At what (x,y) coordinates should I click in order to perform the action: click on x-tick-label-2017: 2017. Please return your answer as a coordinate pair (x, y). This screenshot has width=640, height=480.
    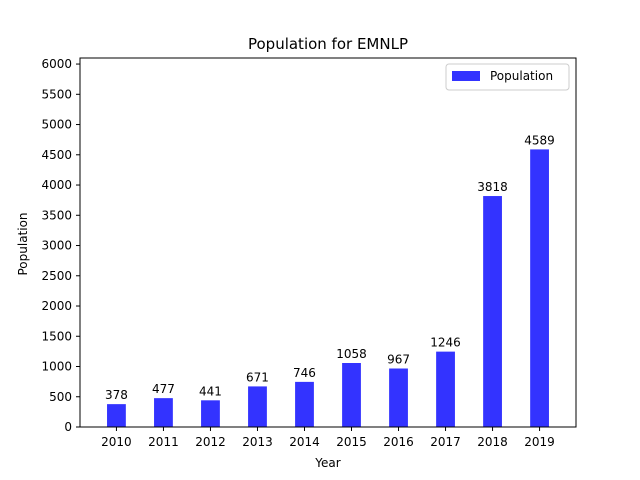
    Looking at the image, I should click on (445, 442).